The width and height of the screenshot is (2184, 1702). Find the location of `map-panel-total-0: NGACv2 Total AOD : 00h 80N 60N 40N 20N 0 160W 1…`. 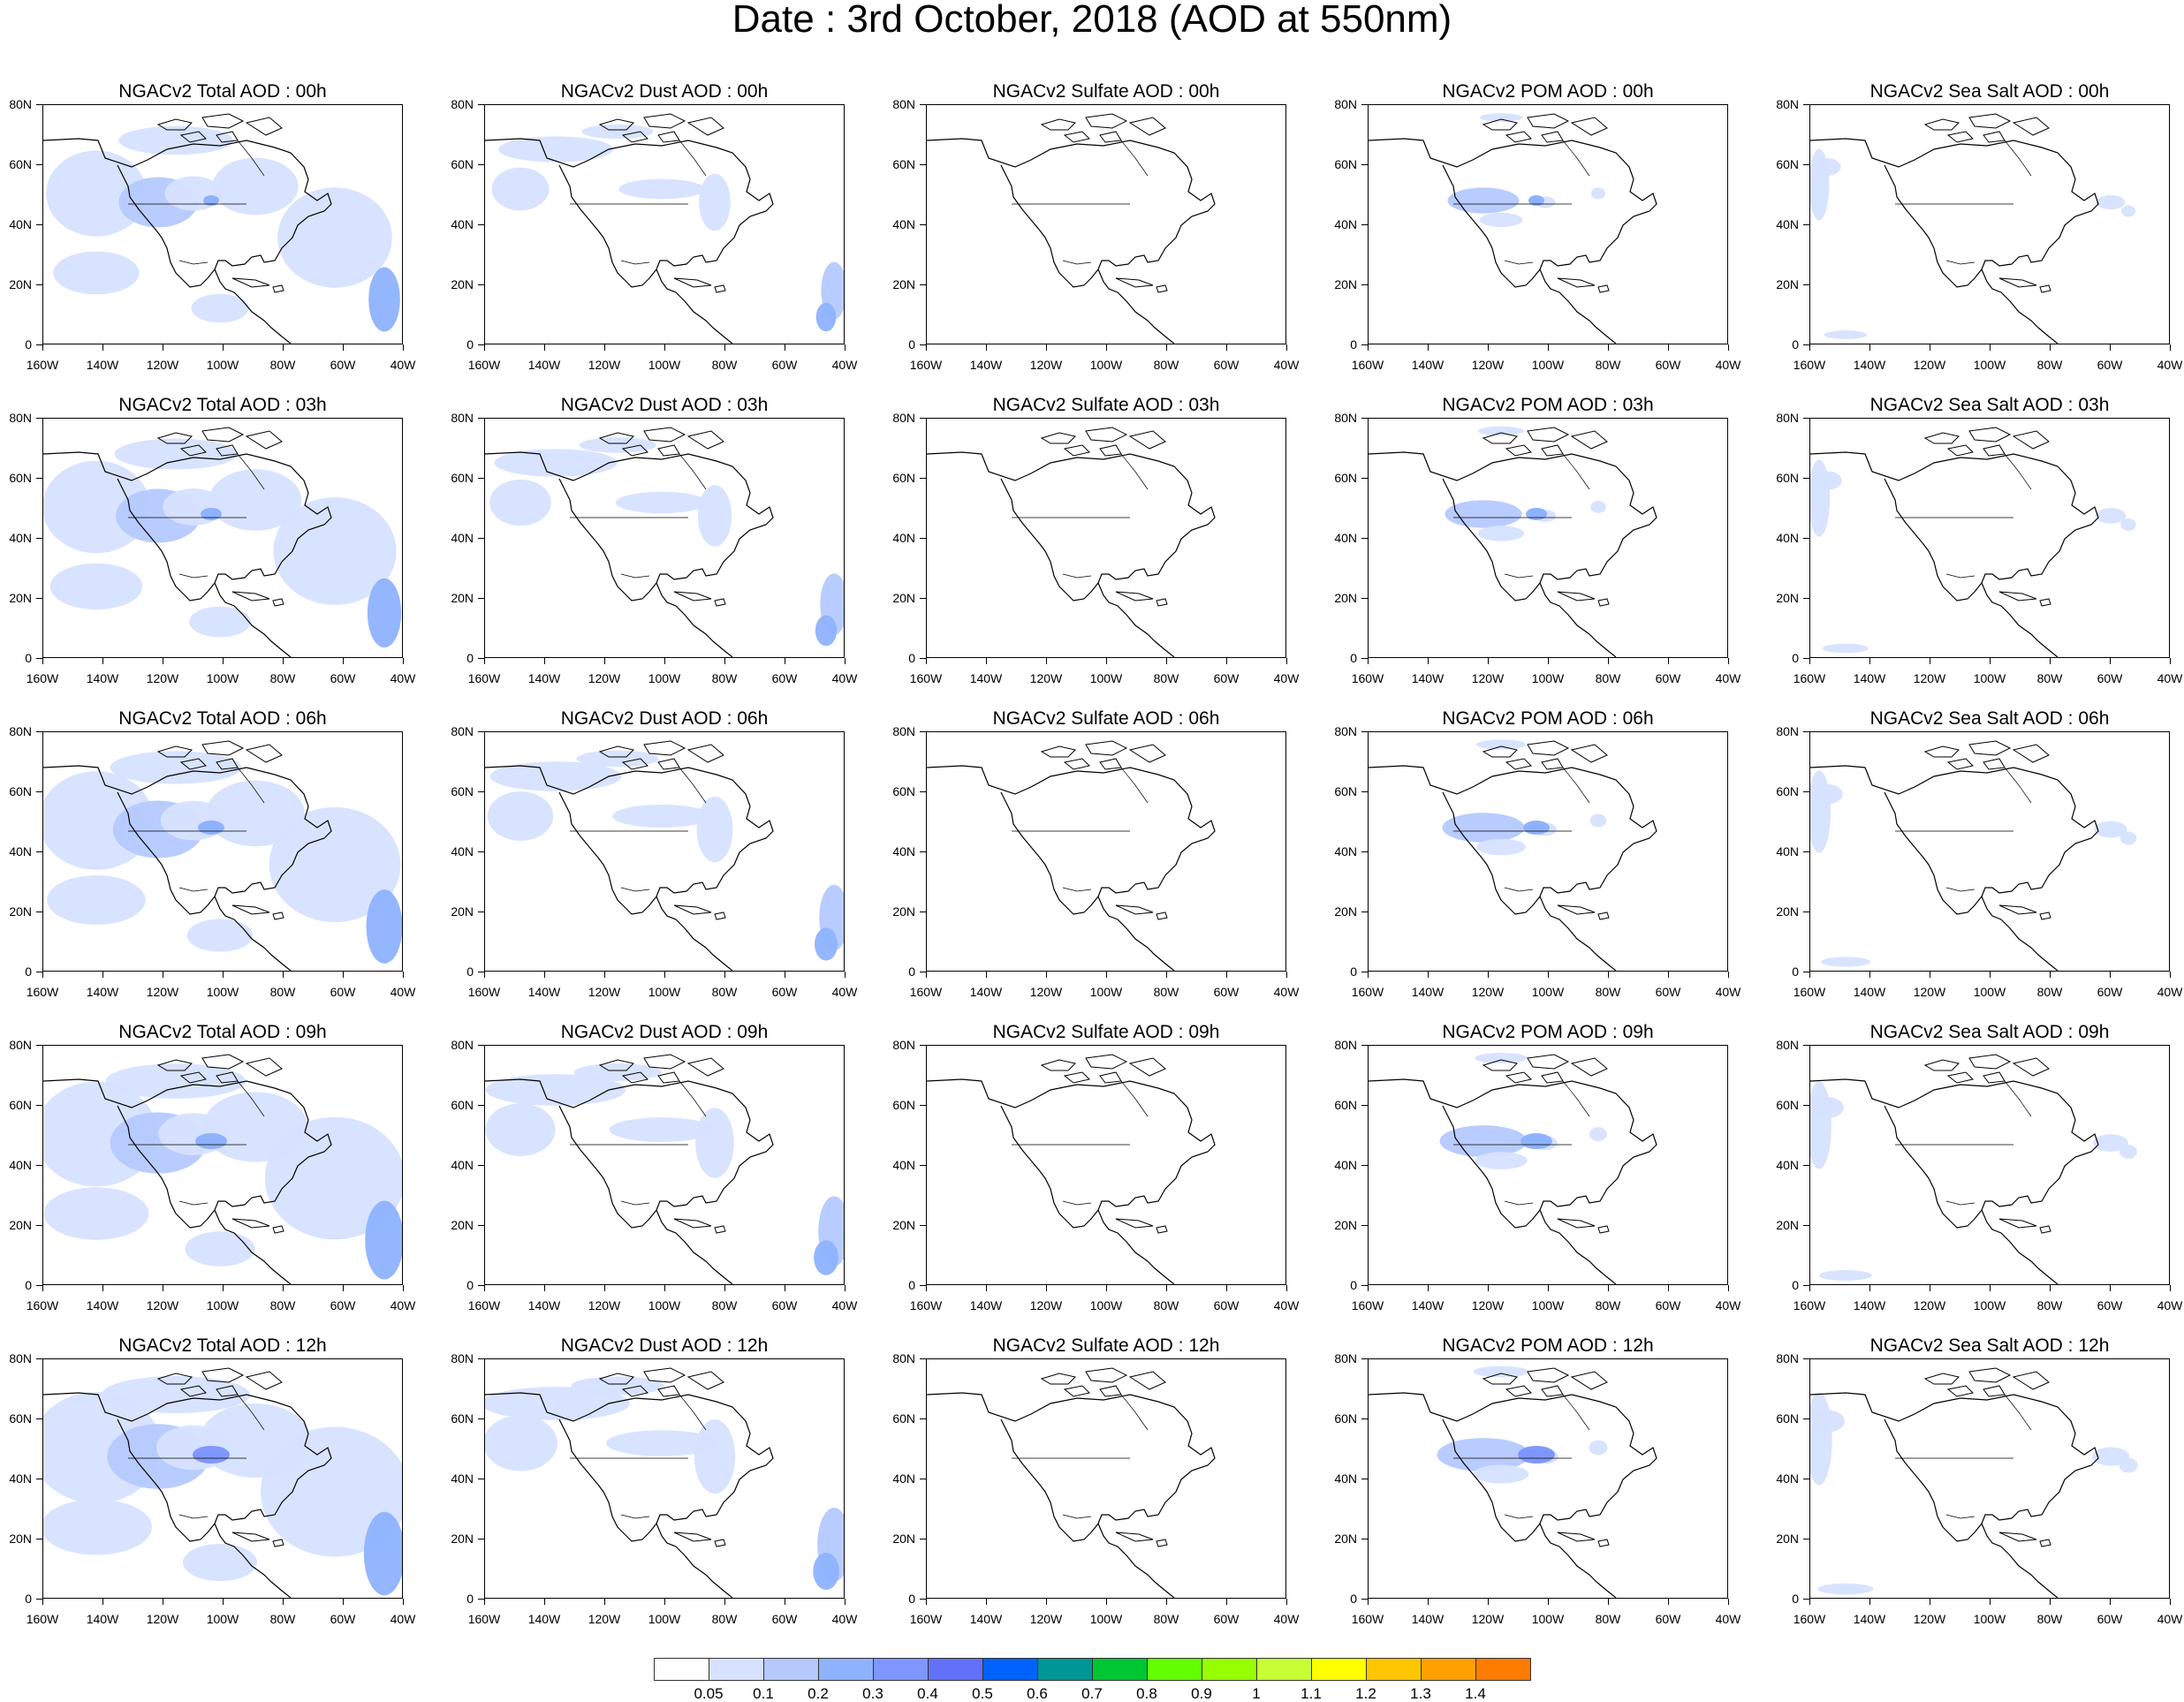

map-panel-total-0: NGACv2 Total AOD : 00h 80N 60N 40N 20N 0 160W 1… is located at coordinates (229, 247).